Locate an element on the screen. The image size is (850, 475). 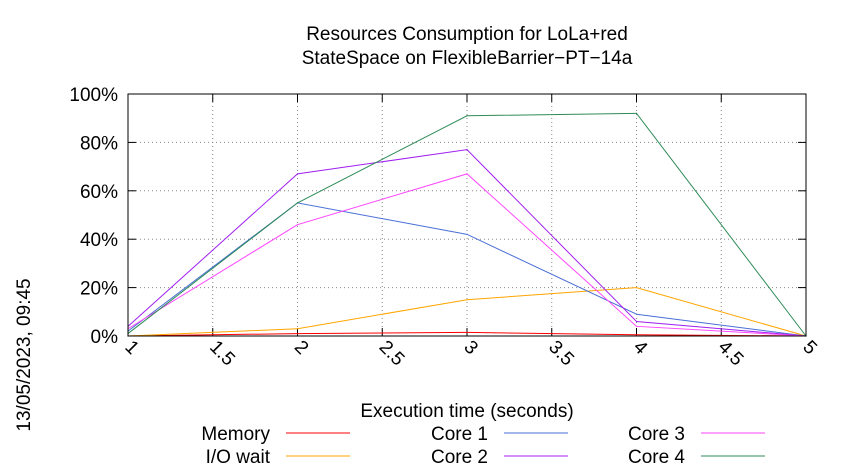
x-axis-ticks: 1 1.5 2 2.5 3 3.5 4 4.5 5 is located at coordinates (470, 354).